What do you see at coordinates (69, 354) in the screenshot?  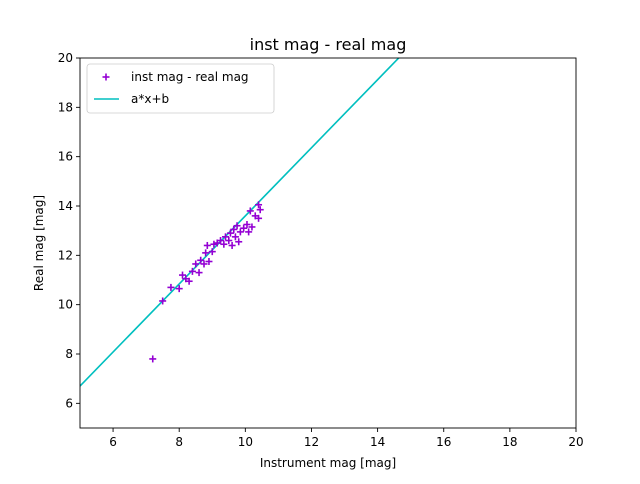 I see `y-tick-label: 8` at bounding box center [69, 354].